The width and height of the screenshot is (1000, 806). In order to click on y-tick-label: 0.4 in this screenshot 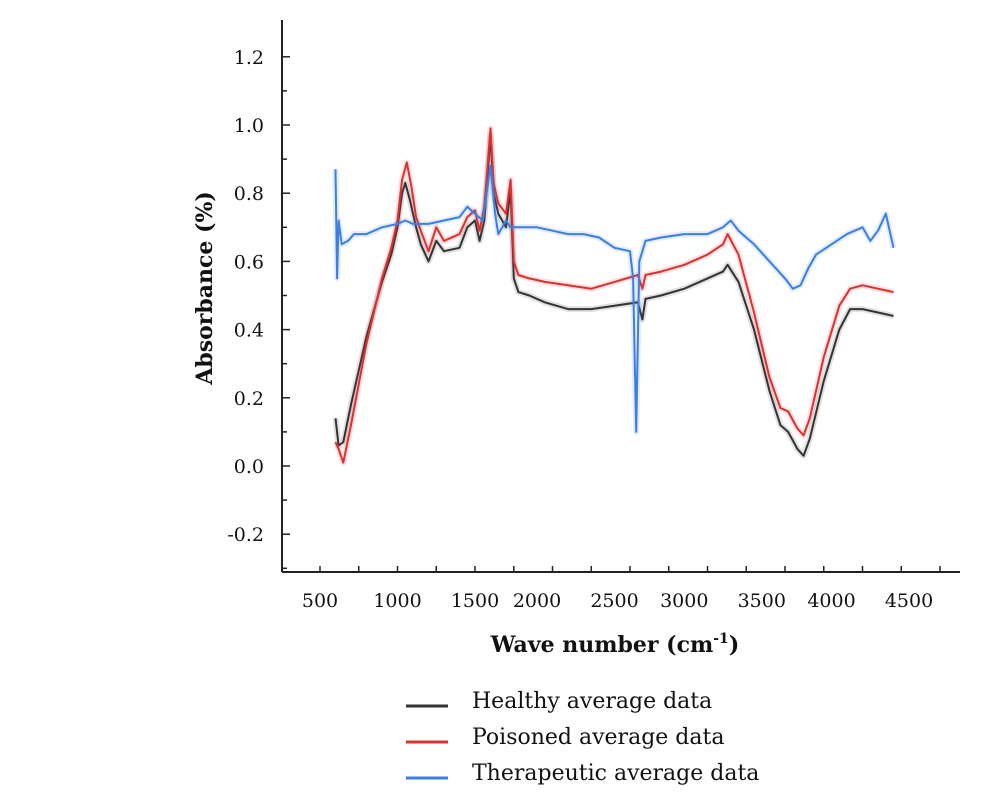, I will do `click(249, 331)`.